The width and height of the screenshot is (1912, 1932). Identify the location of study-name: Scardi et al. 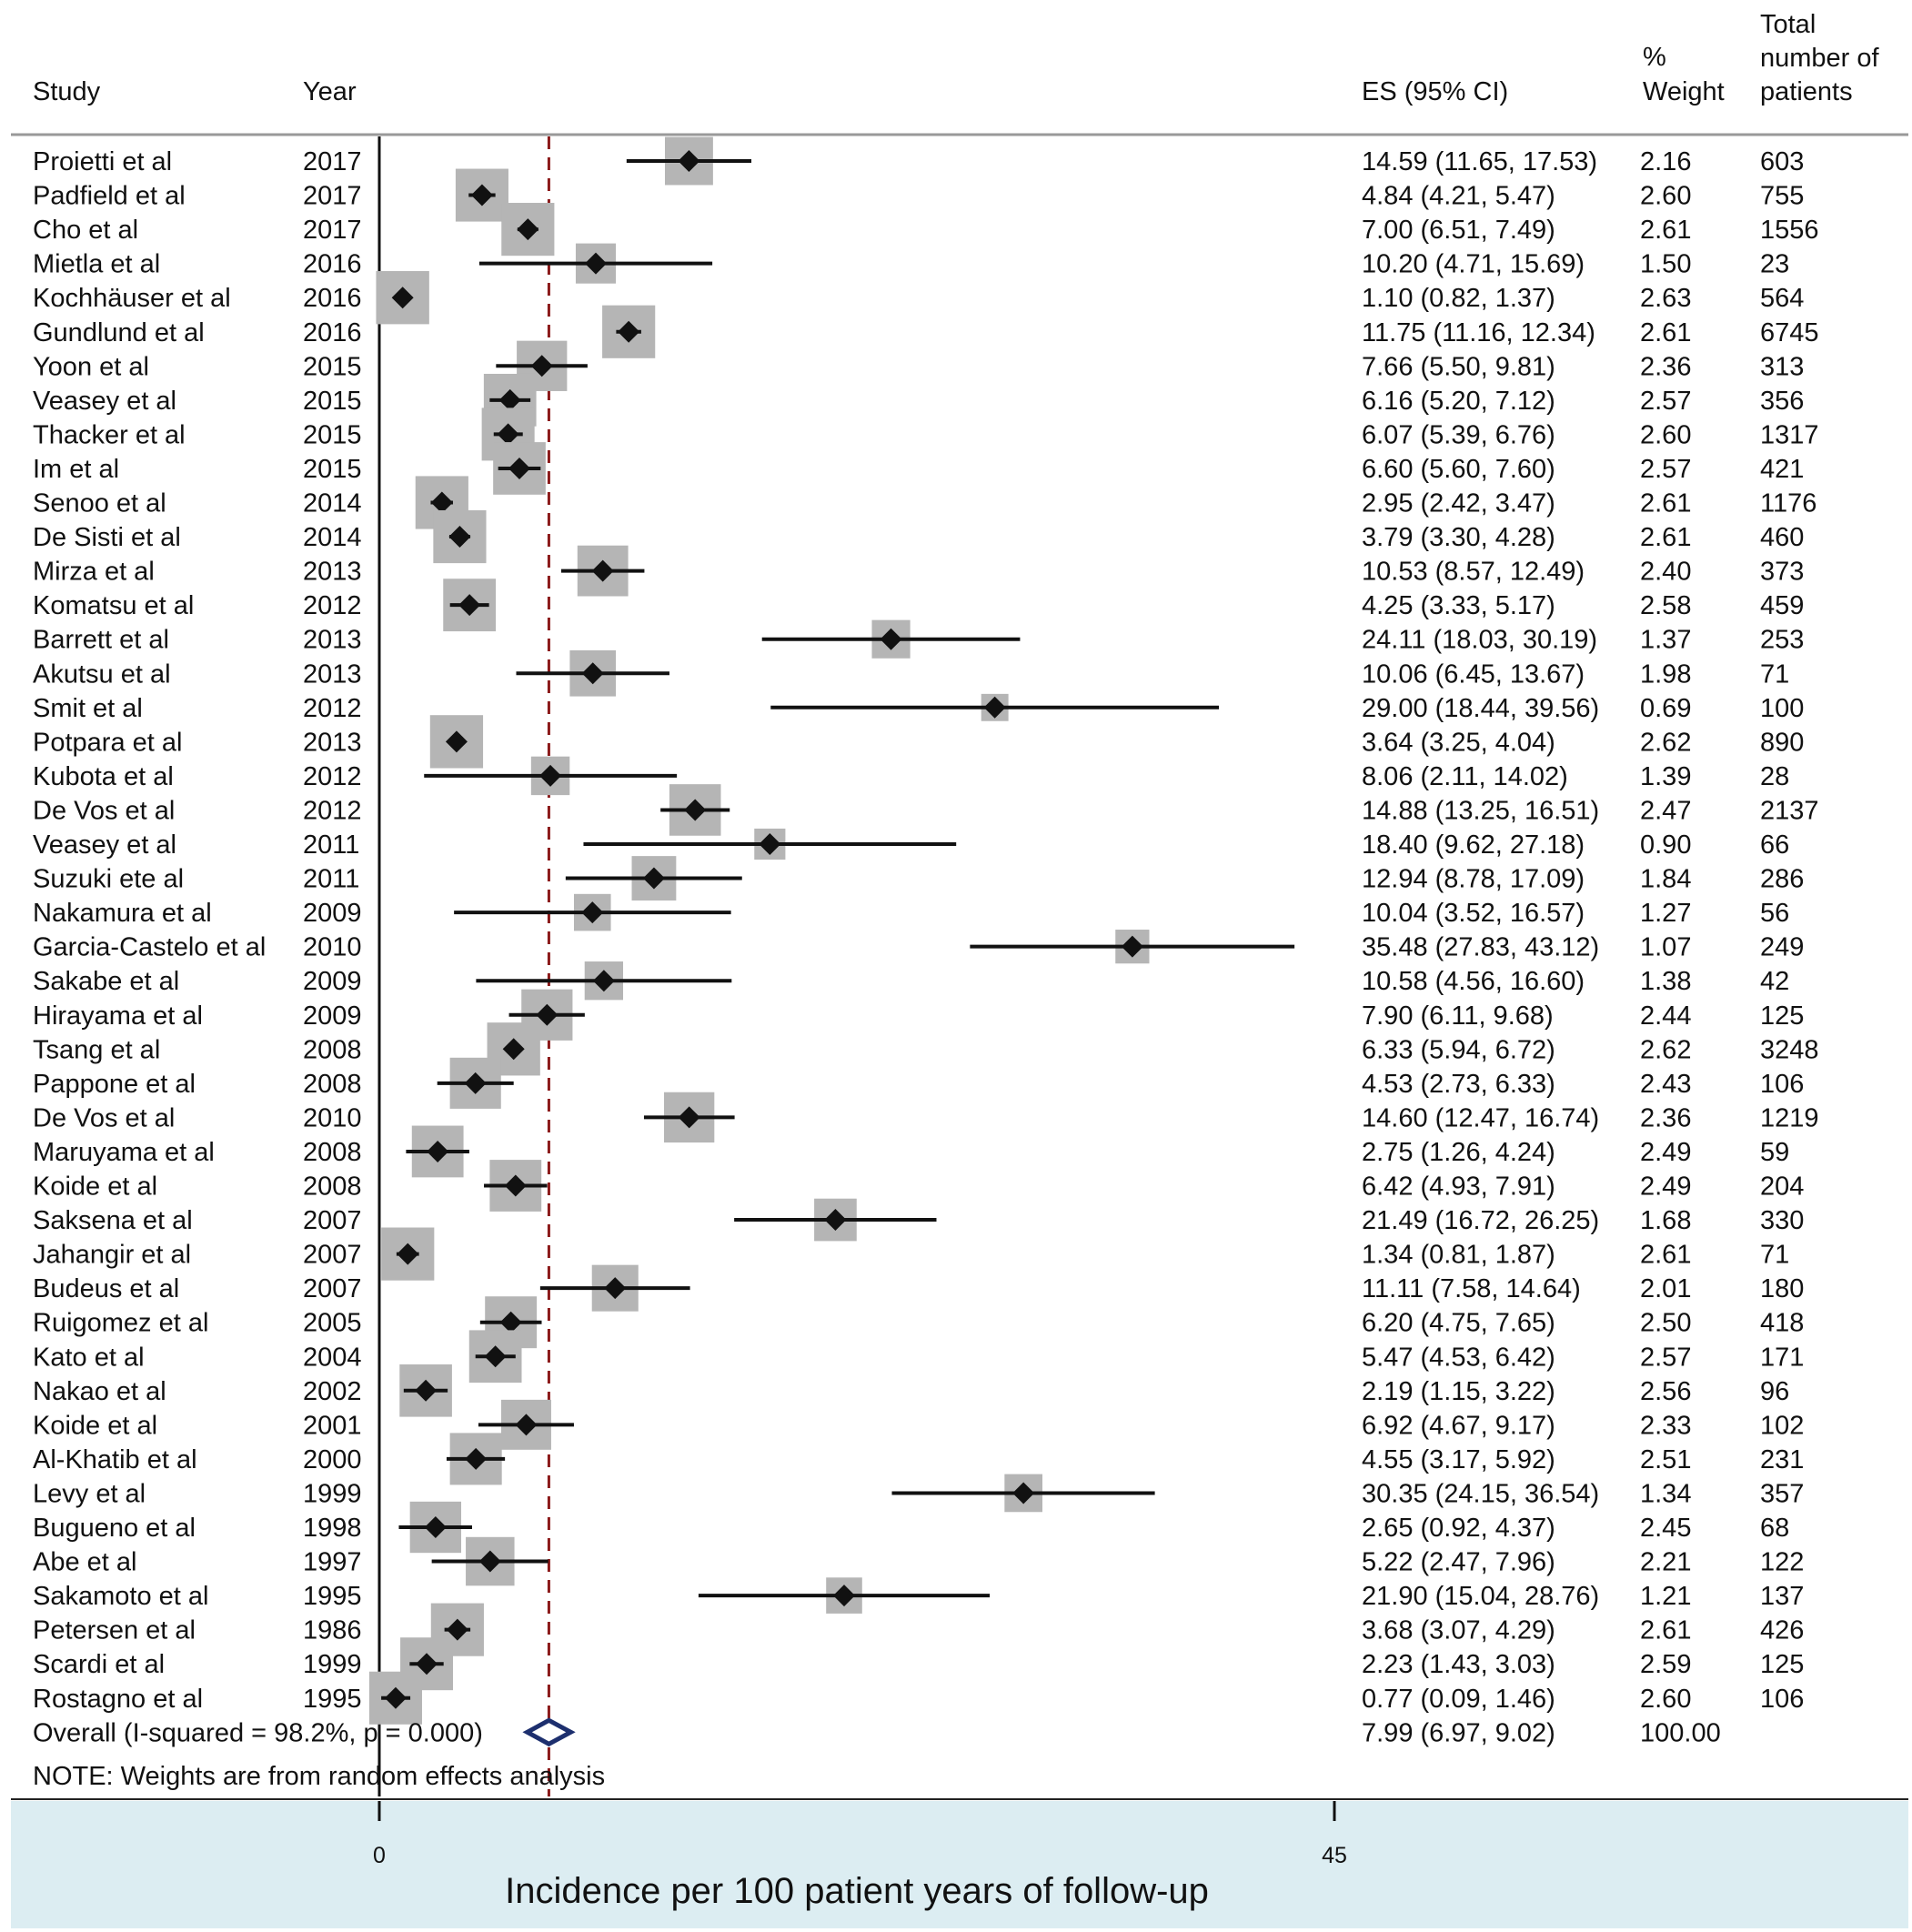
(99, 1664).